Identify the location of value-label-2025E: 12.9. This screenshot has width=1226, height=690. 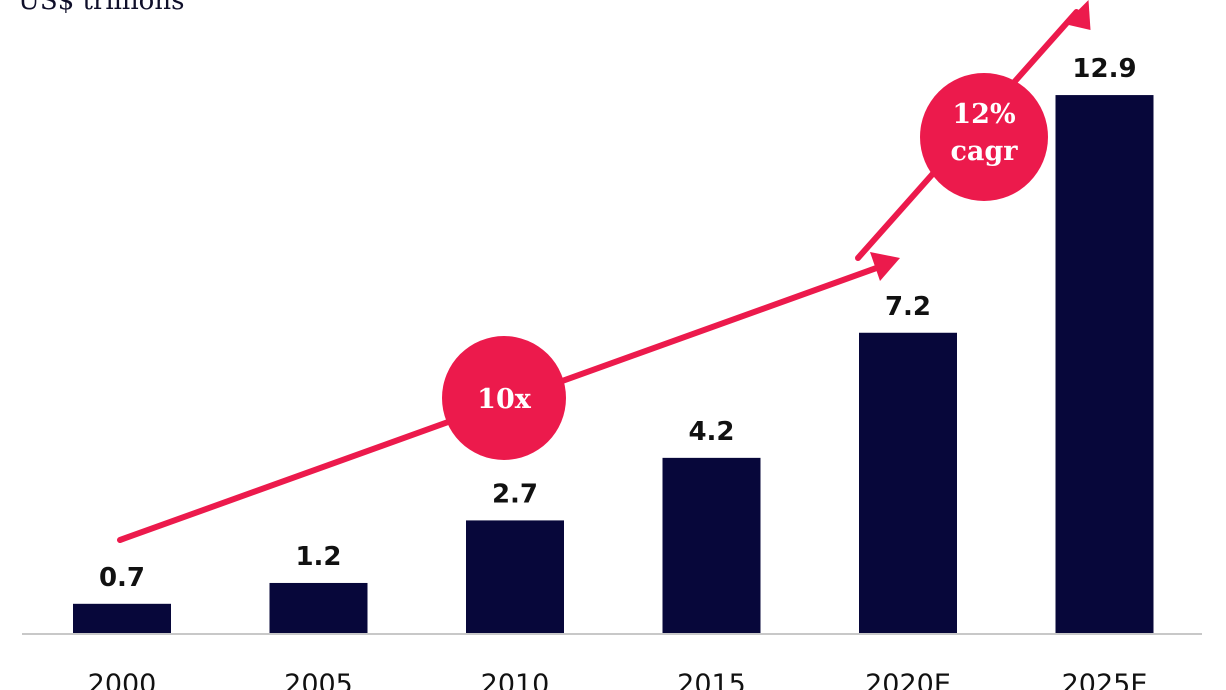
(1104, 69).